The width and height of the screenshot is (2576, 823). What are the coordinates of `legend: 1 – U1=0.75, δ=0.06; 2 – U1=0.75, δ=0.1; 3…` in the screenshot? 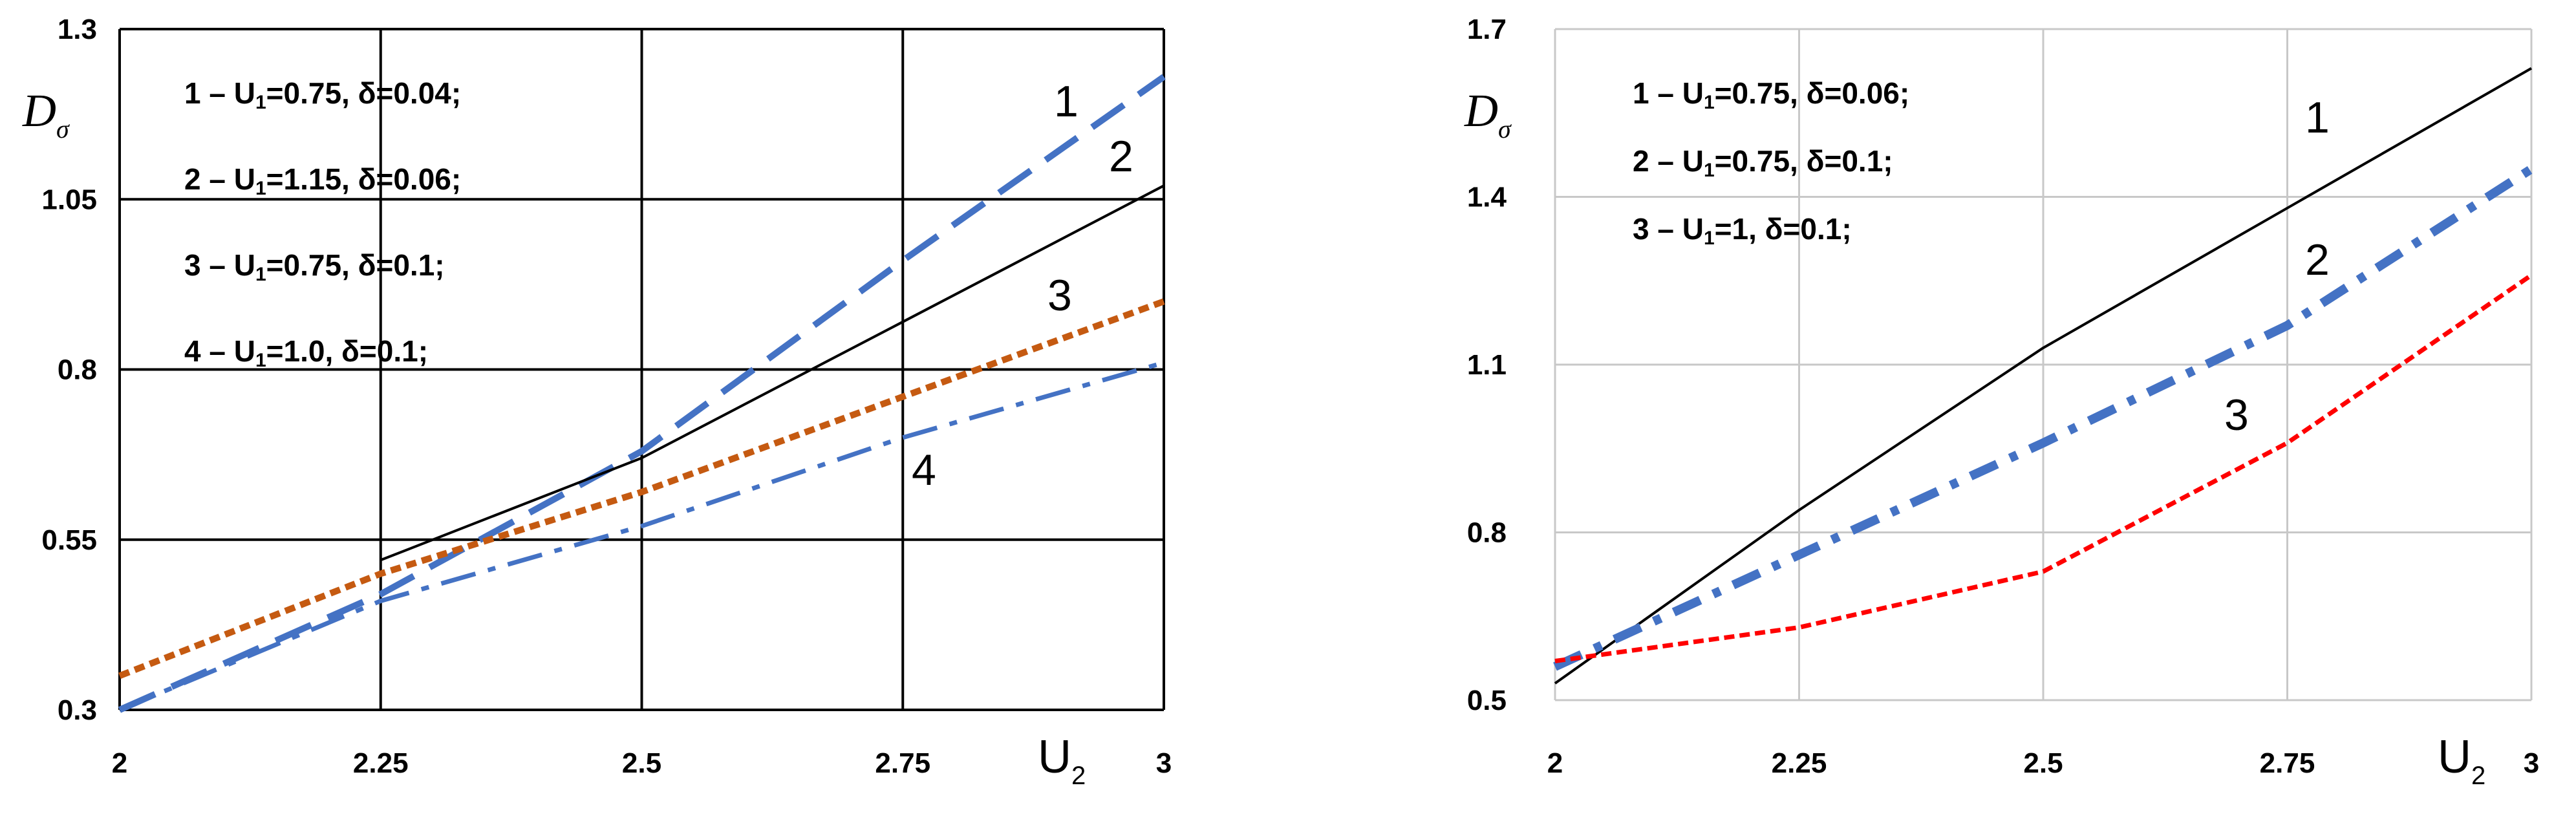 It's located at (1771, 162).